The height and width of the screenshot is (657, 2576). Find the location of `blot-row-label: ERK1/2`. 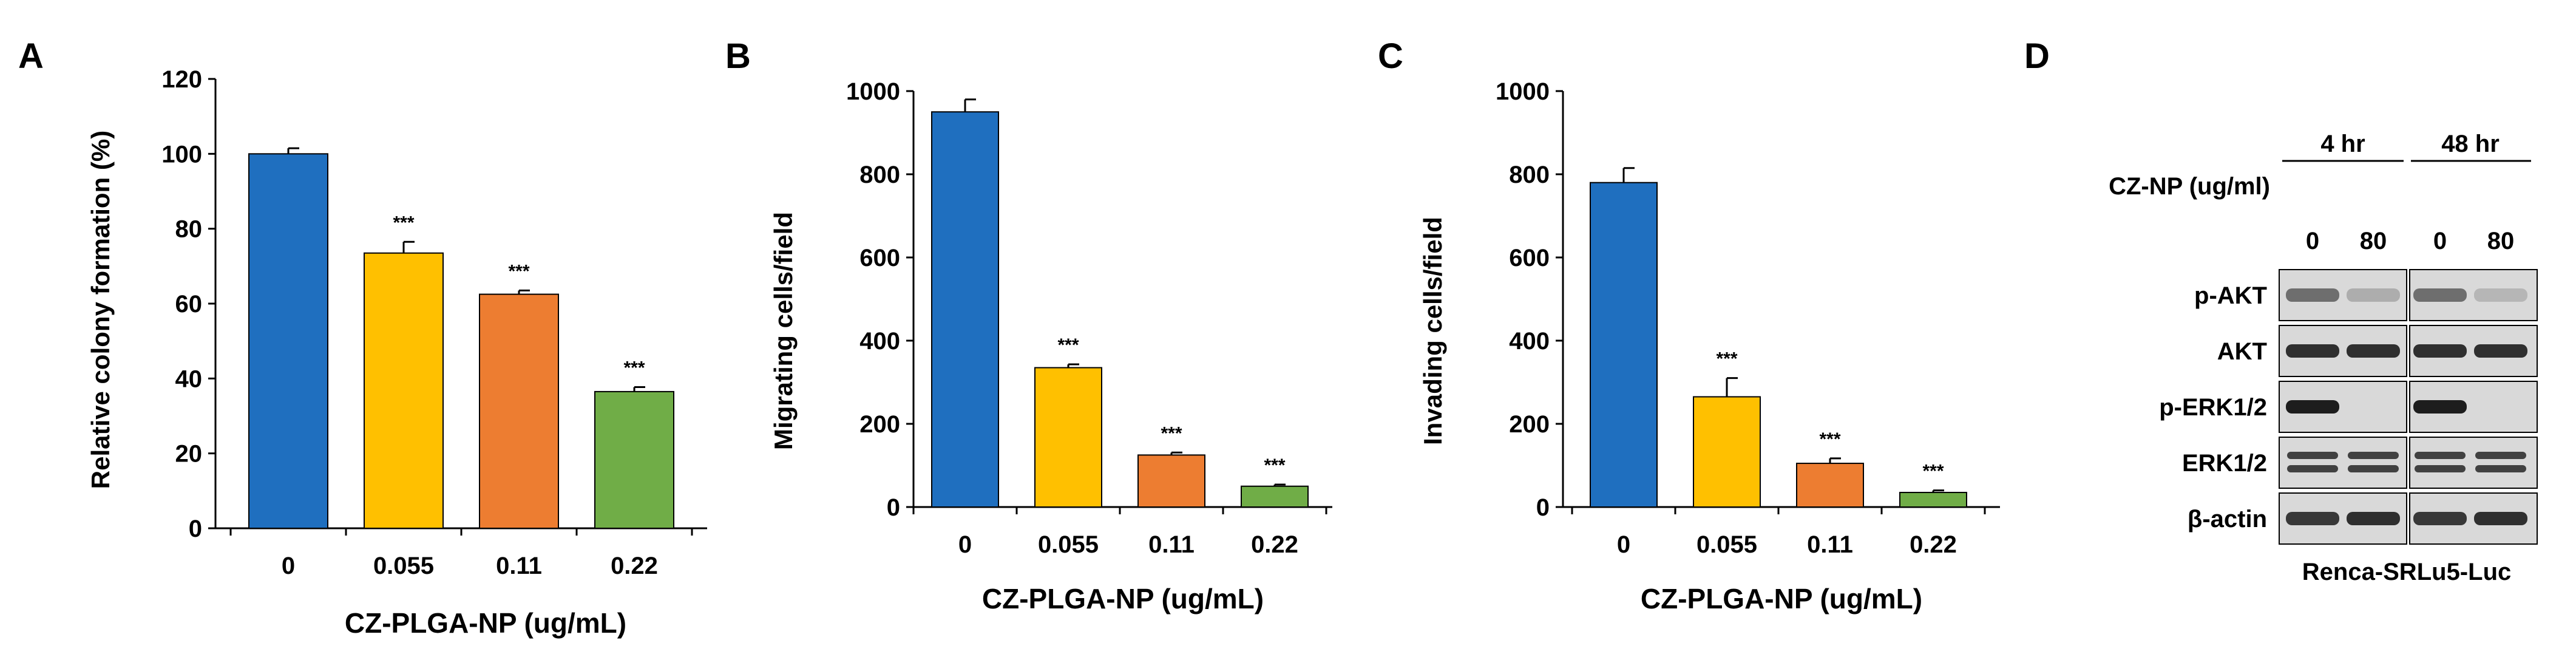

blot-row-label: ERK1/2 is located at coordinates (2224, 463).